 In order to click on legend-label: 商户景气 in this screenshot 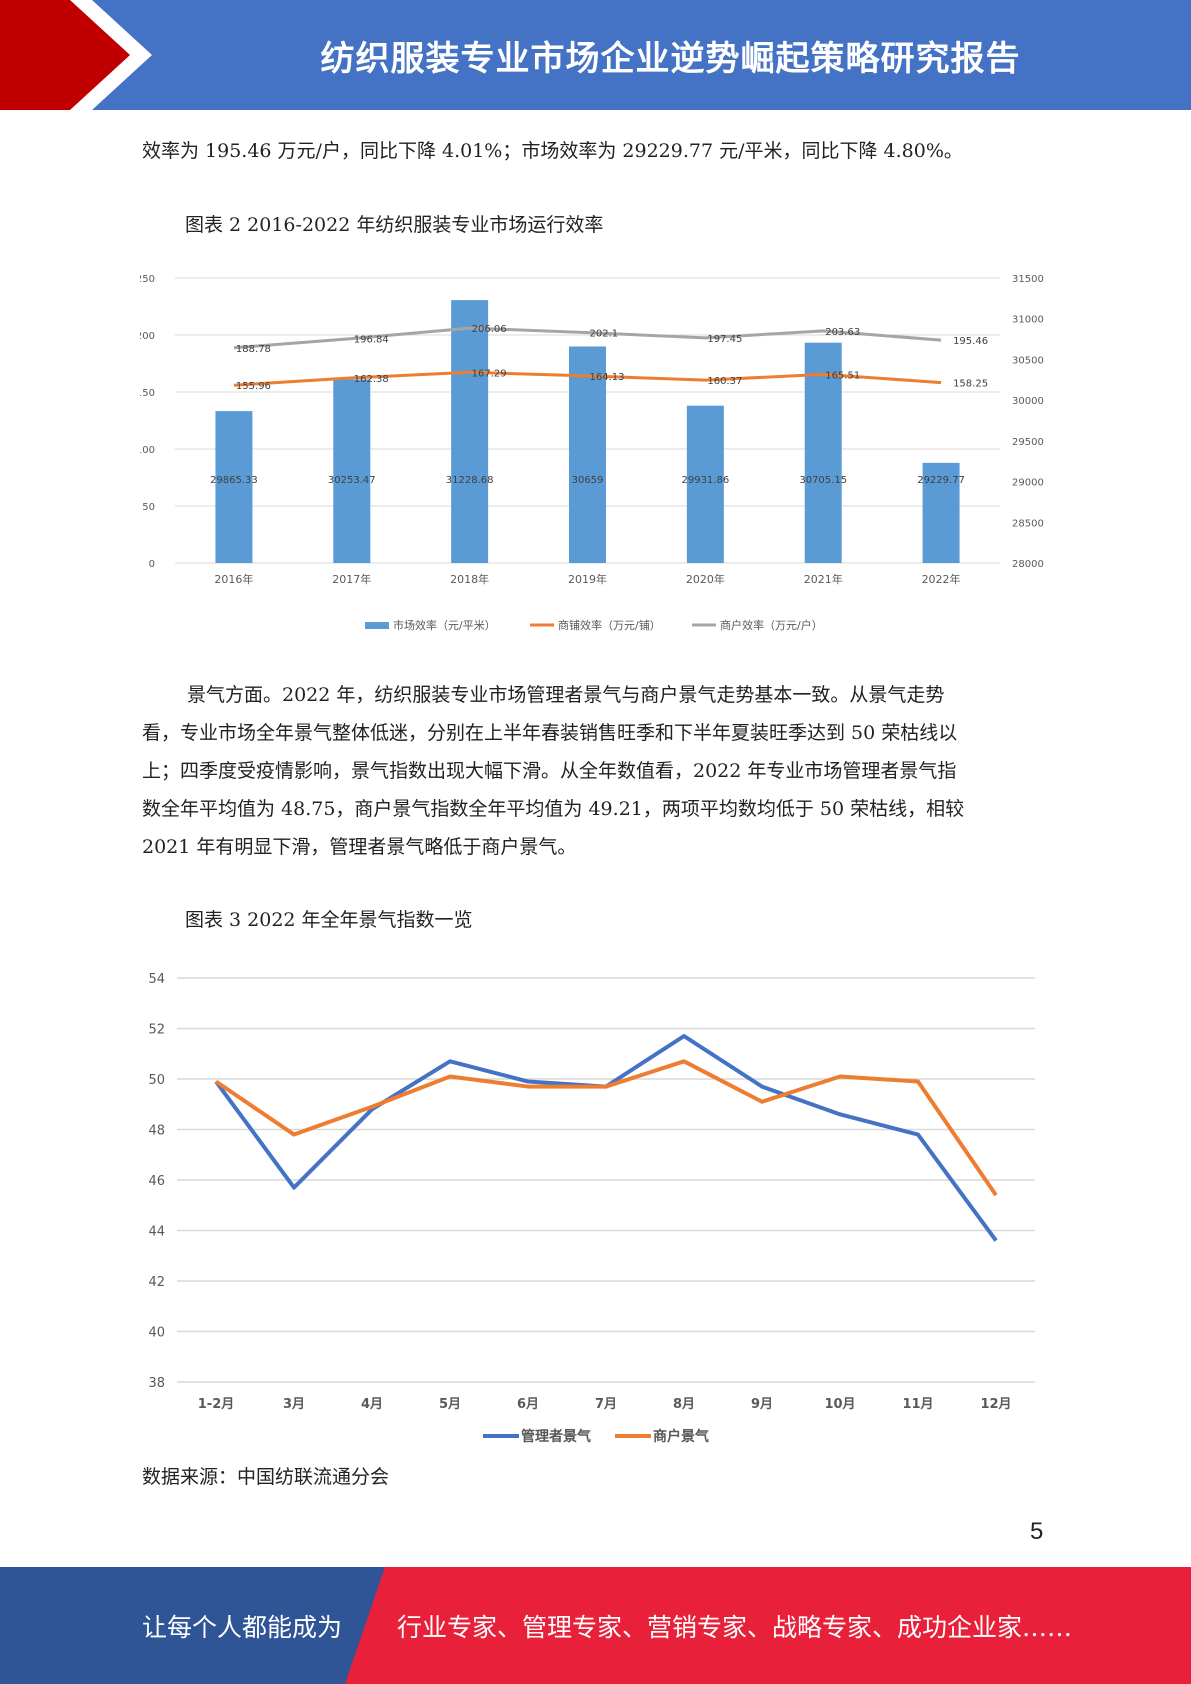, I will do `click(681, 1436)`.